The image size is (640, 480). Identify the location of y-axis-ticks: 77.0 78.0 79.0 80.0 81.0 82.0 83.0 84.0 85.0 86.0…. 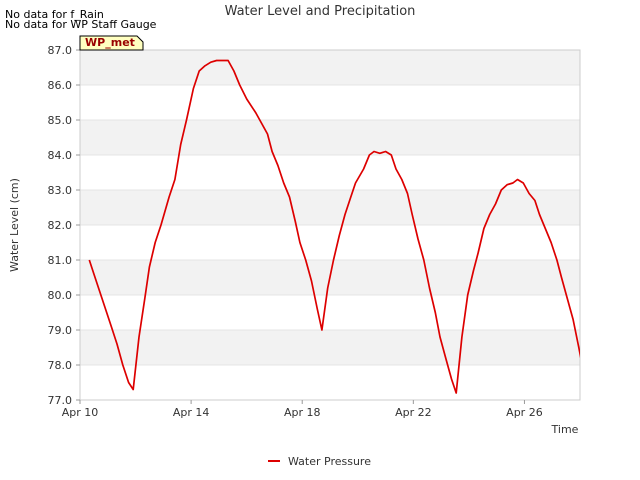
(64, 225).